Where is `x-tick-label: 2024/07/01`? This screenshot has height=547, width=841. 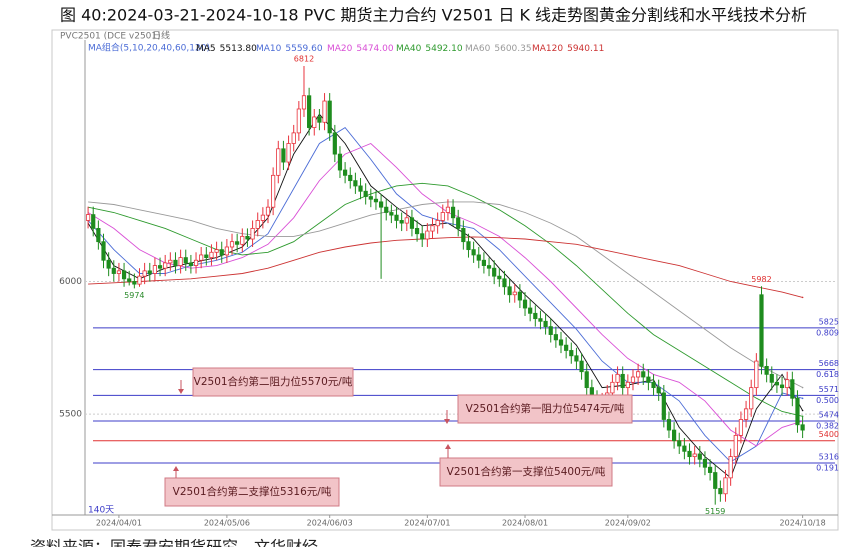 x-tick-label: 2024/07/01 is located at coordinates (427, 523).